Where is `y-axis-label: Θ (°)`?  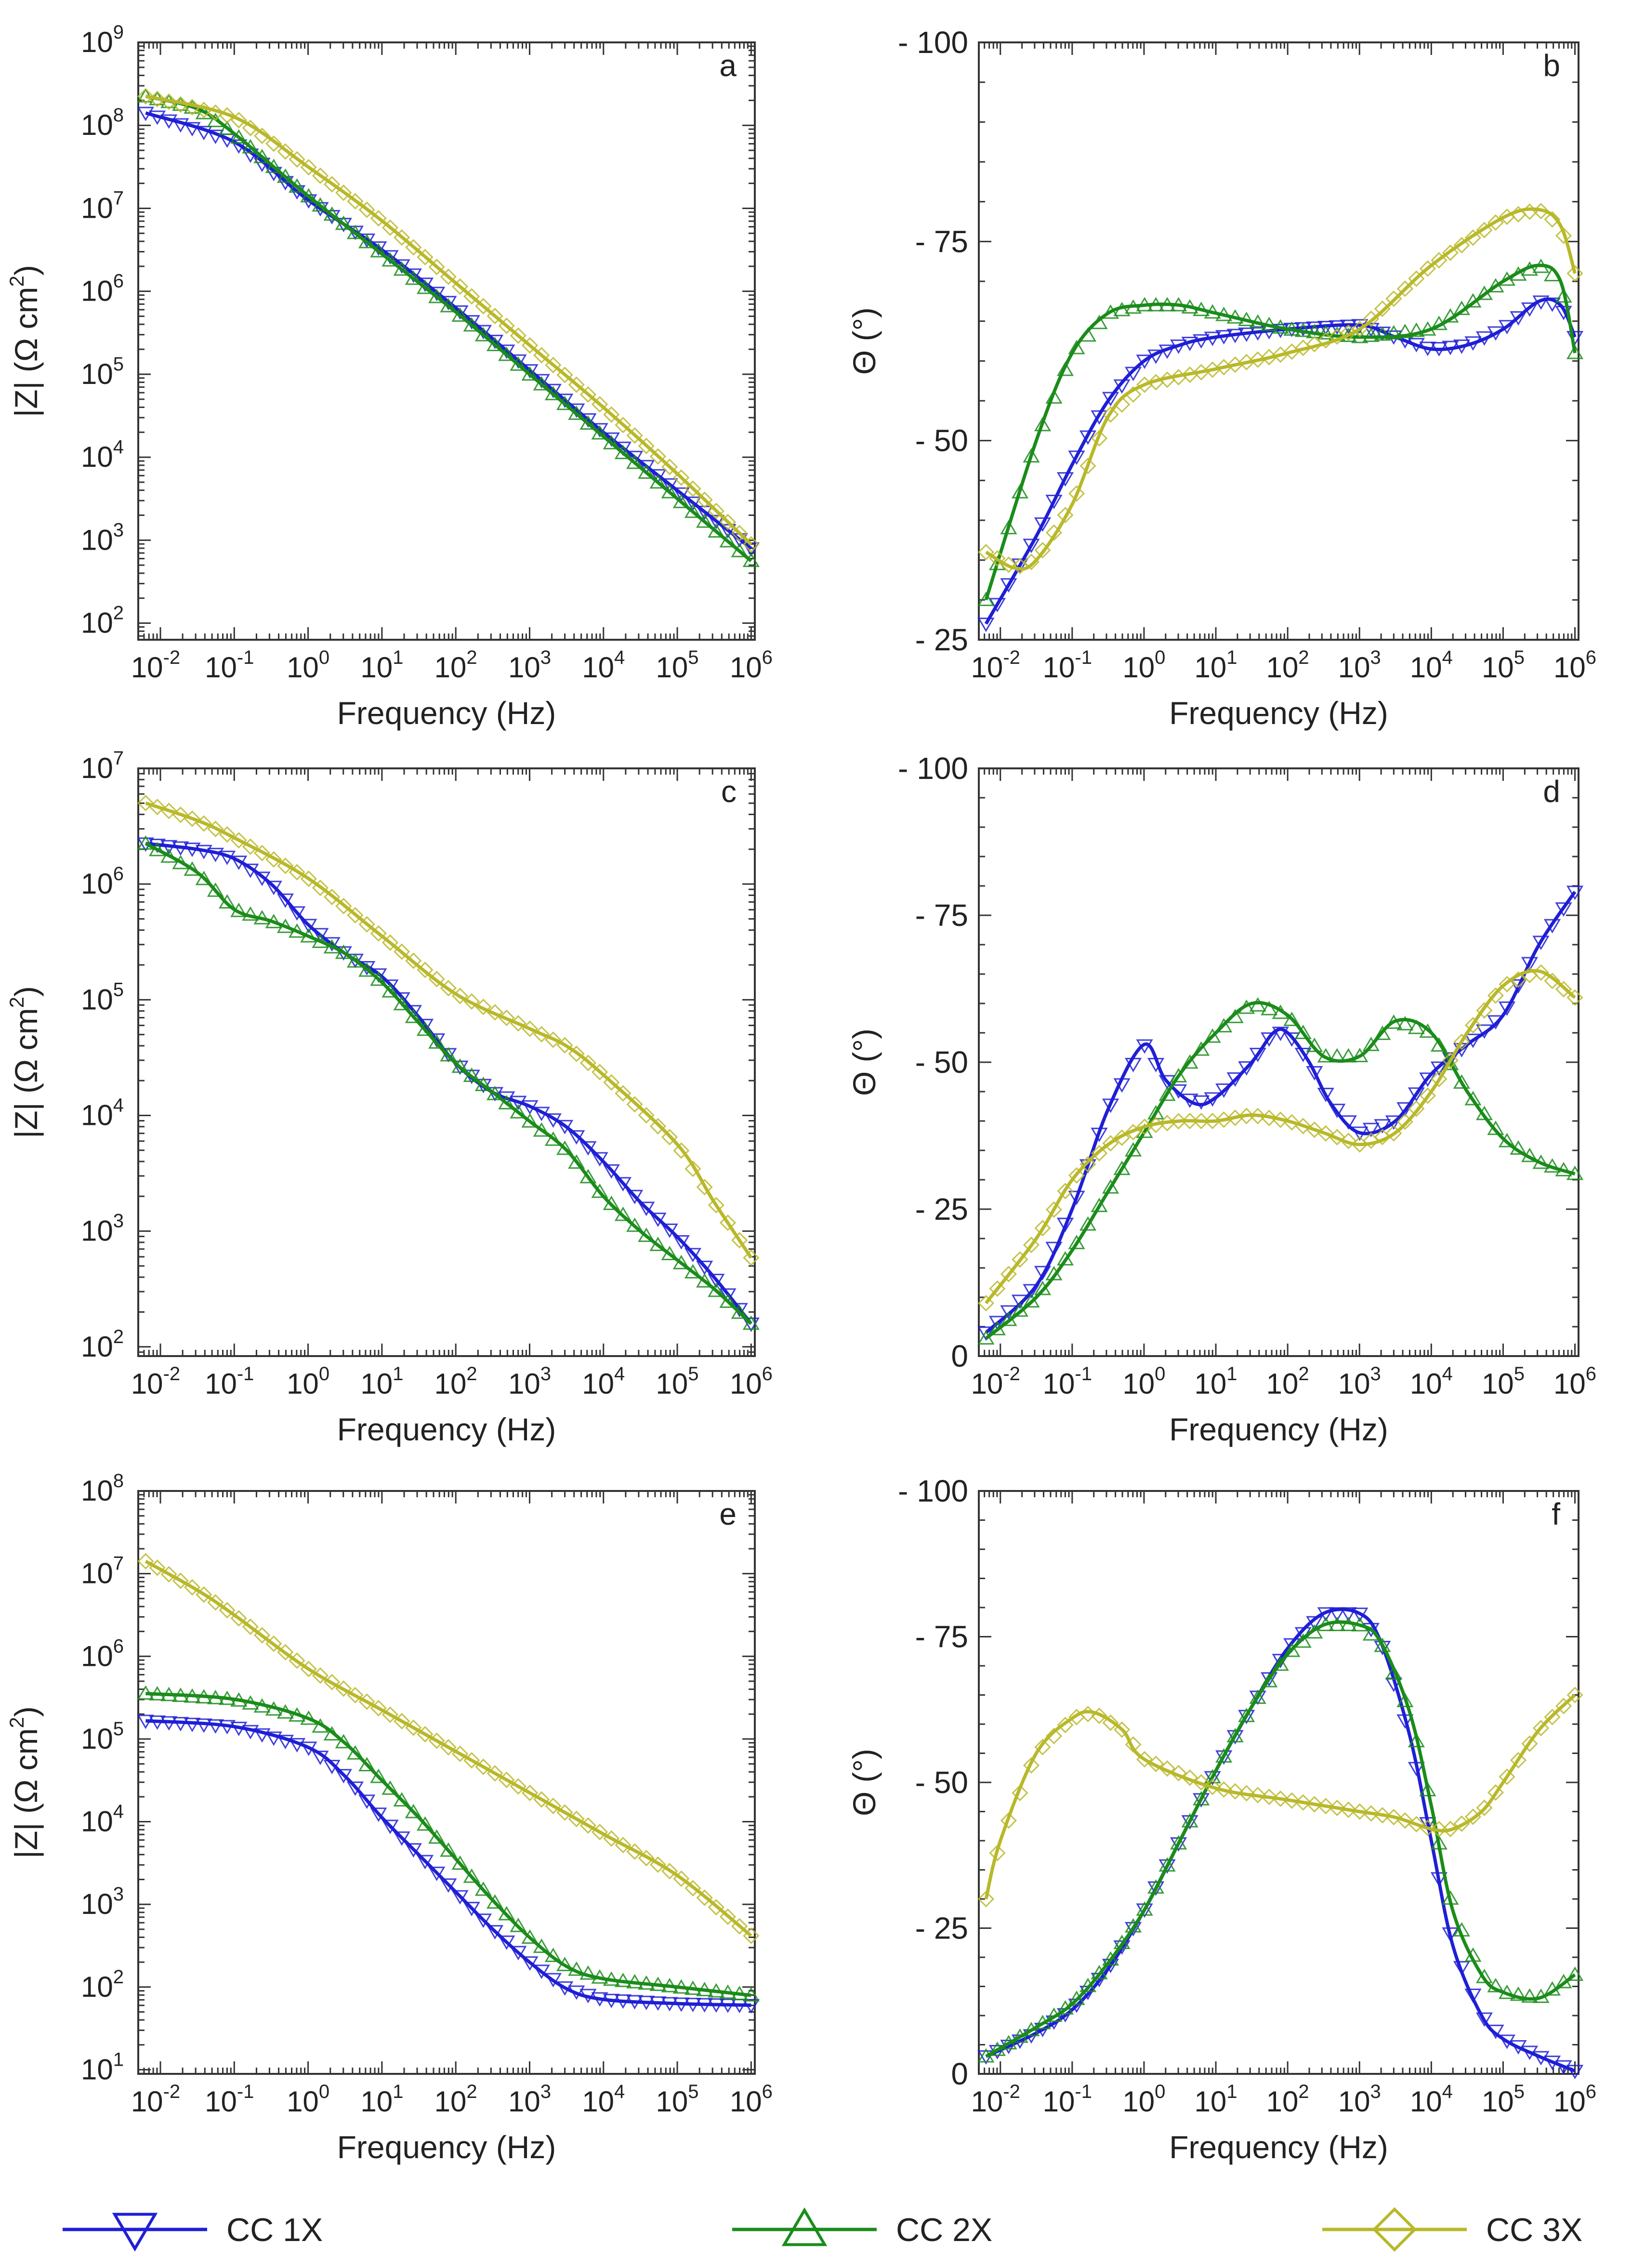 y-axis-label: Θ (°) is located at coordinates (864, 1062).